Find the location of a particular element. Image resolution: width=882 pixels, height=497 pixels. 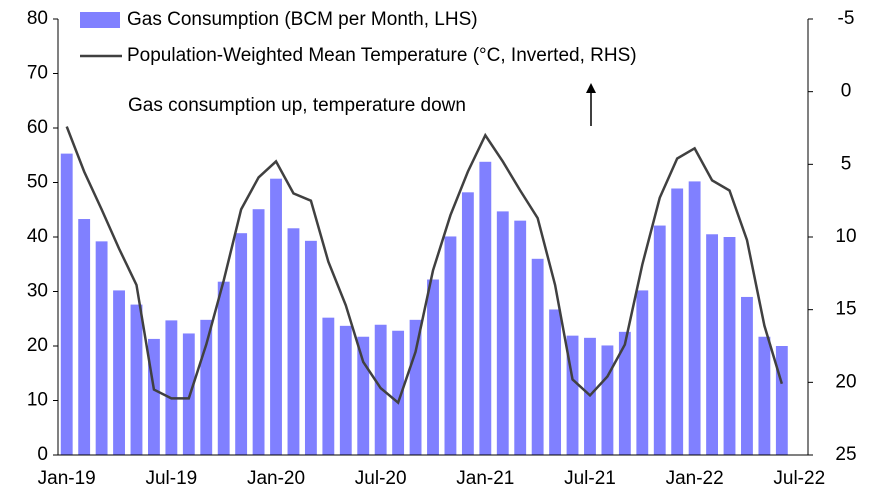

x-tick-label: Jan-20 is located at coordinates (276, 478).